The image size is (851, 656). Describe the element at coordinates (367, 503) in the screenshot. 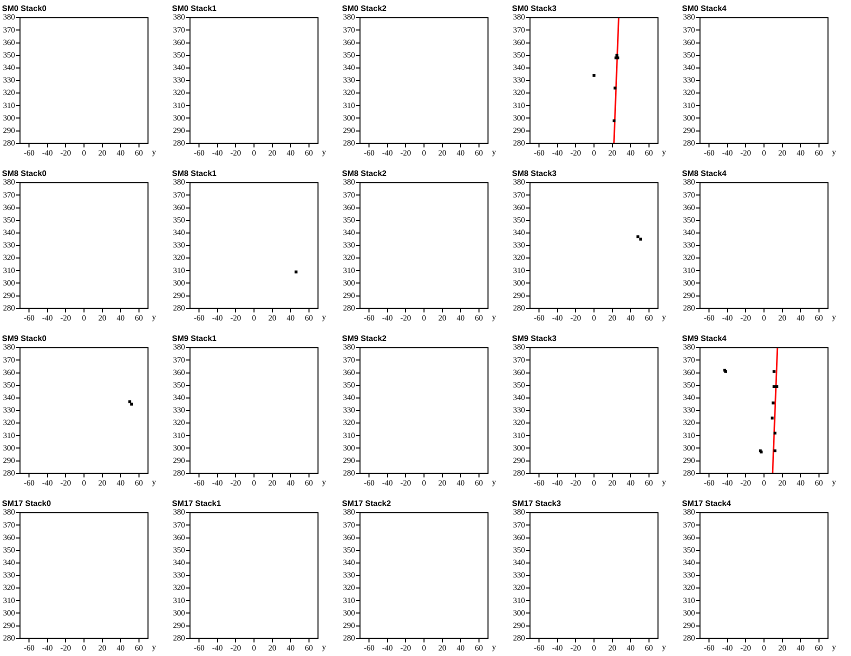

I see `chart-title: SM17 Stack2` at that location.